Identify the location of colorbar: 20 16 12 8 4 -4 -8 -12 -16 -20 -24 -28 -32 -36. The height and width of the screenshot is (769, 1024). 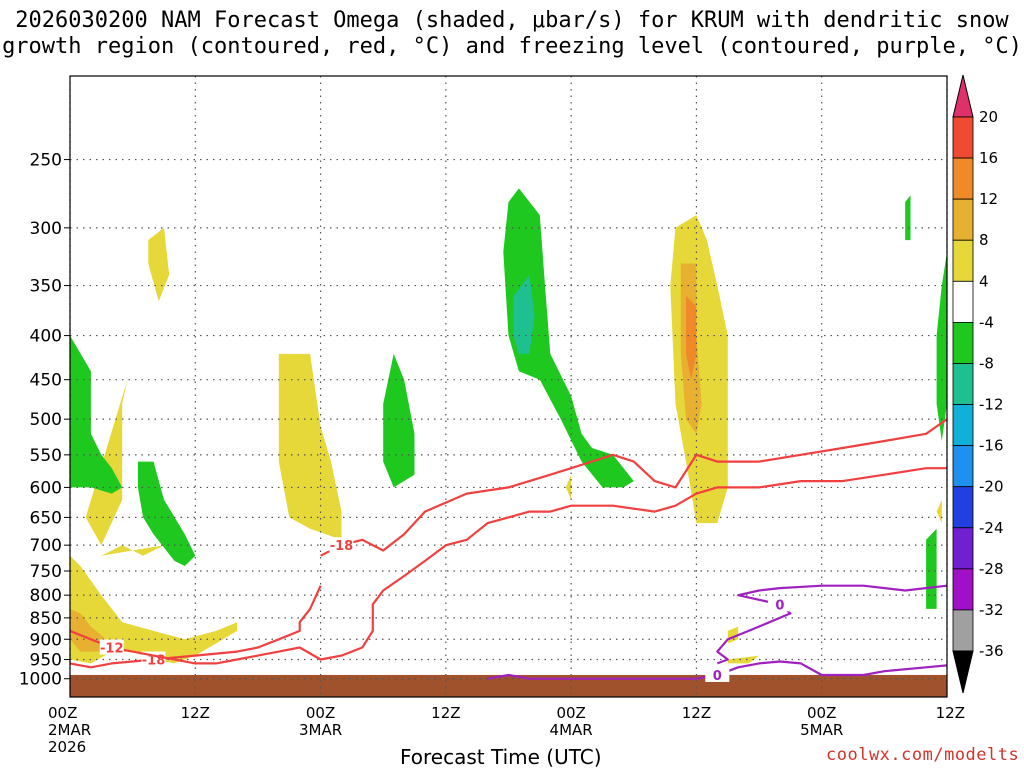
(978, 384).